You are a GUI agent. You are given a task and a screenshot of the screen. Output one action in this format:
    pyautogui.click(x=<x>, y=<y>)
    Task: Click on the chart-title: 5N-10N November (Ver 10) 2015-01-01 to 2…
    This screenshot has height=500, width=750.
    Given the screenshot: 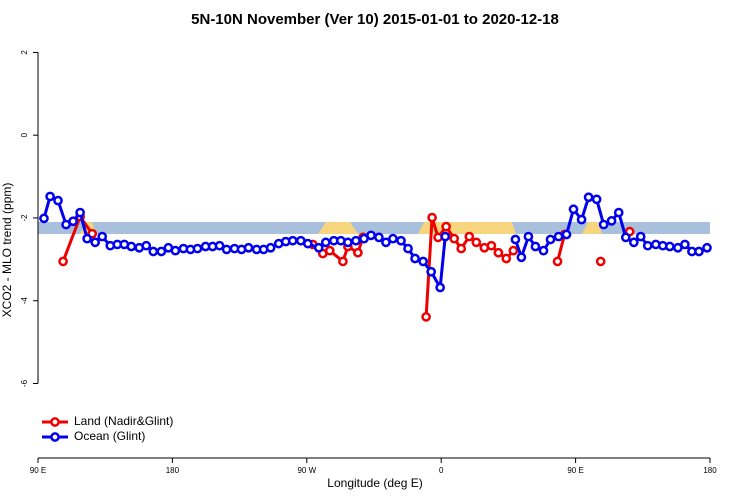 What is the action you would take?
    pyautogui.click(x=375, y=19)
    